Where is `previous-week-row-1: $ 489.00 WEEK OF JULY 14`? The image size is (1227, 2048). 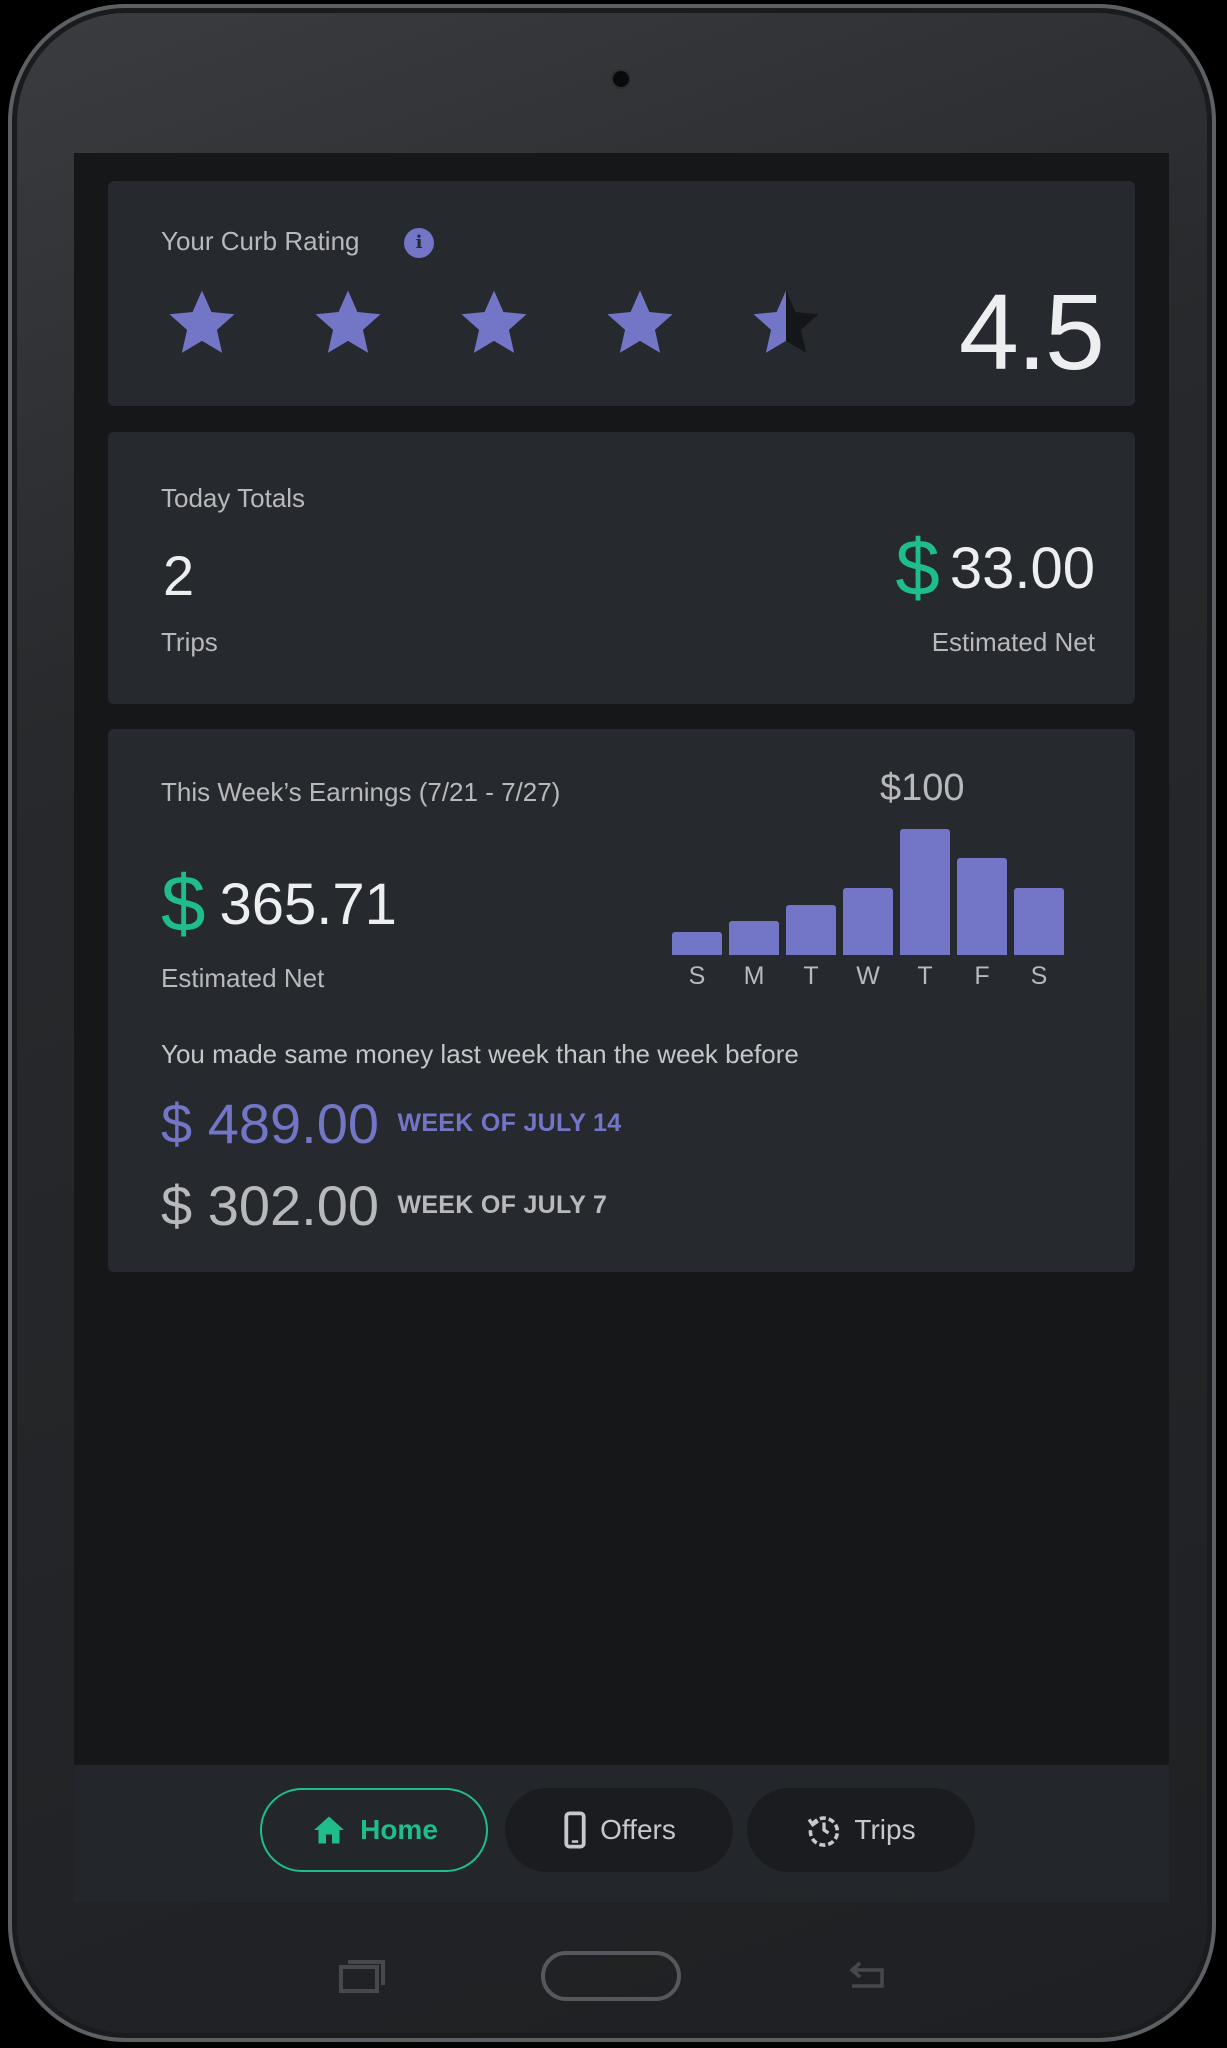 previous-week-row-1: $ 489.00 WEEK OF JULY 14 is located at coordinates (391, 1123).